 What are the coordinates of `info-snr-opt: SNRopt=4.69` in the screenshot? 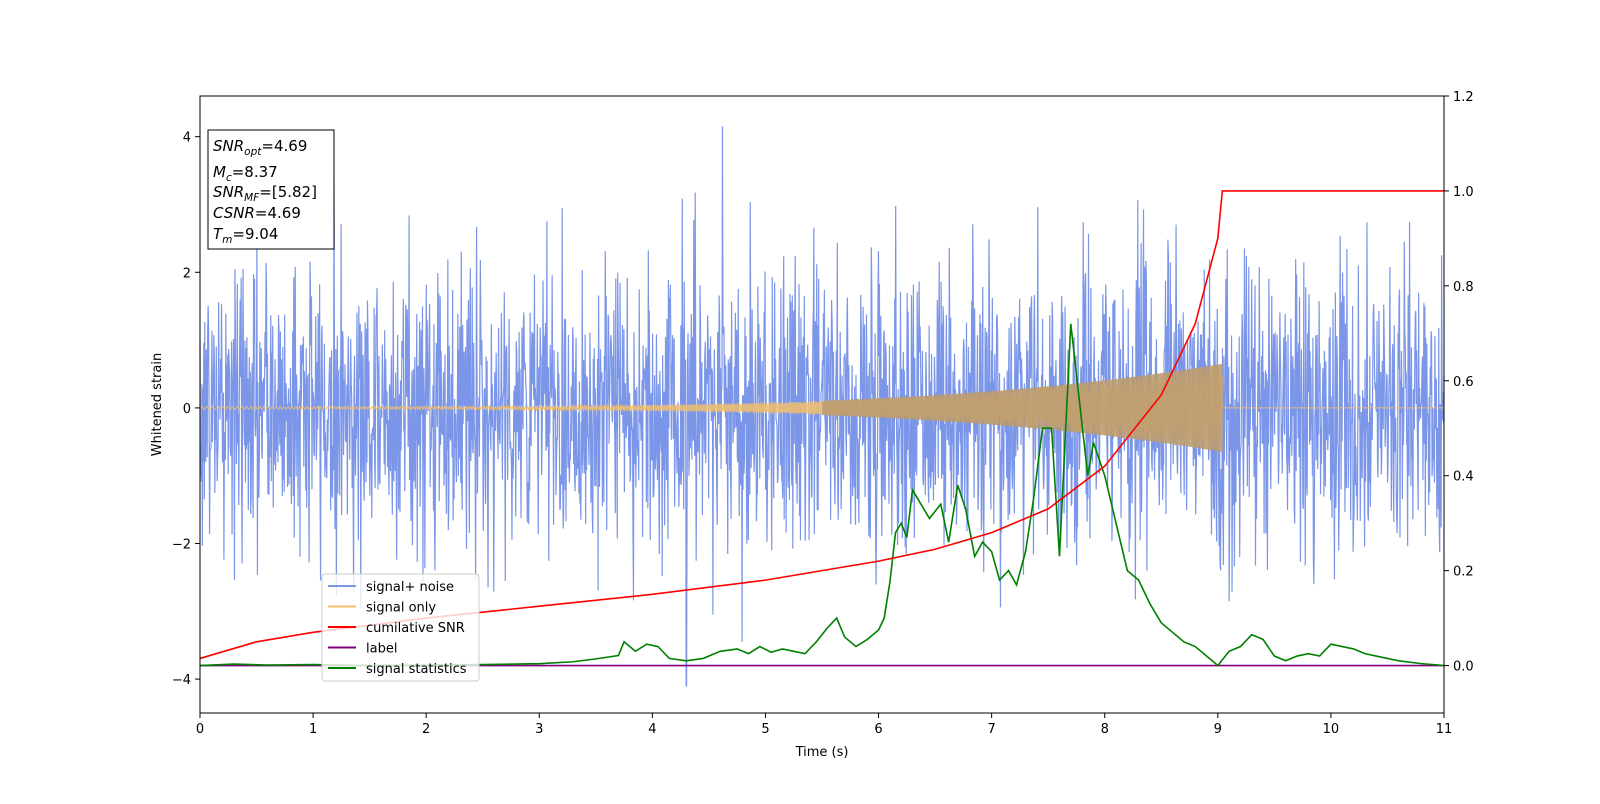 It's located at (260, 147).